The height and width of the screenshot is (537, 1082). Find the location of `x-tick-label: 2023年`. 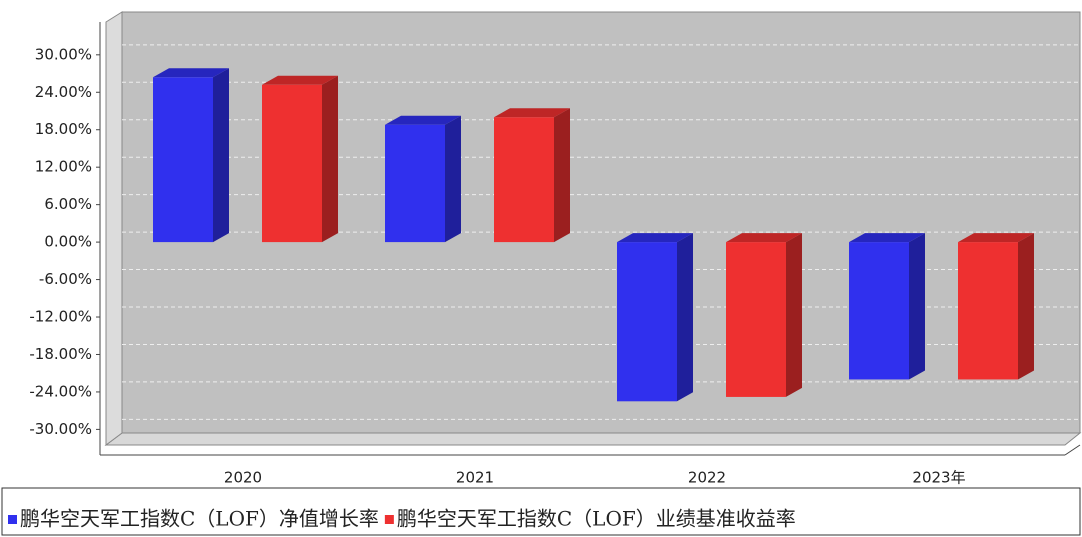

x-tick-label: 2023年 is located at coordinates (938, 478).